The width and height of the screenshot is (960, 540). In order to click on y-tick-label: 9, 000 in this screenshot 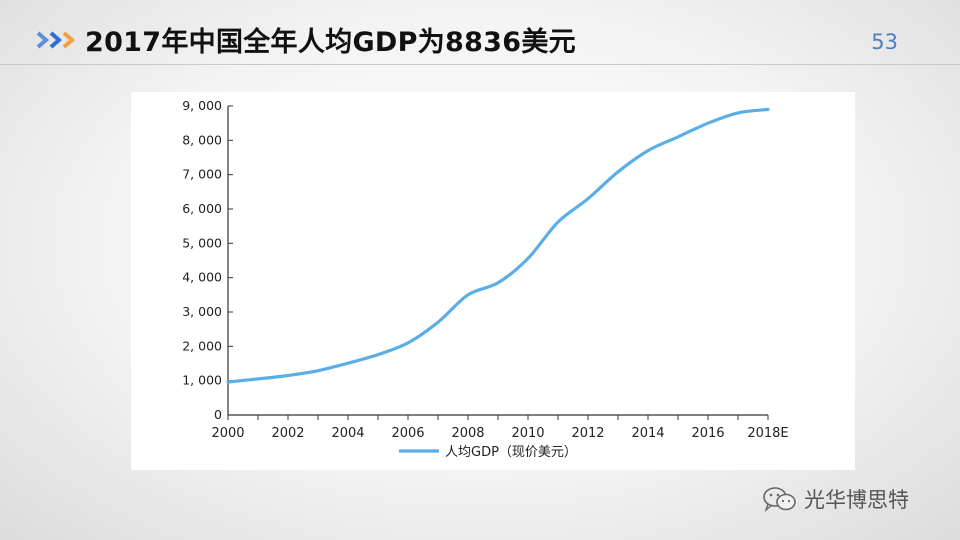, I will do `click(202, 105)`.